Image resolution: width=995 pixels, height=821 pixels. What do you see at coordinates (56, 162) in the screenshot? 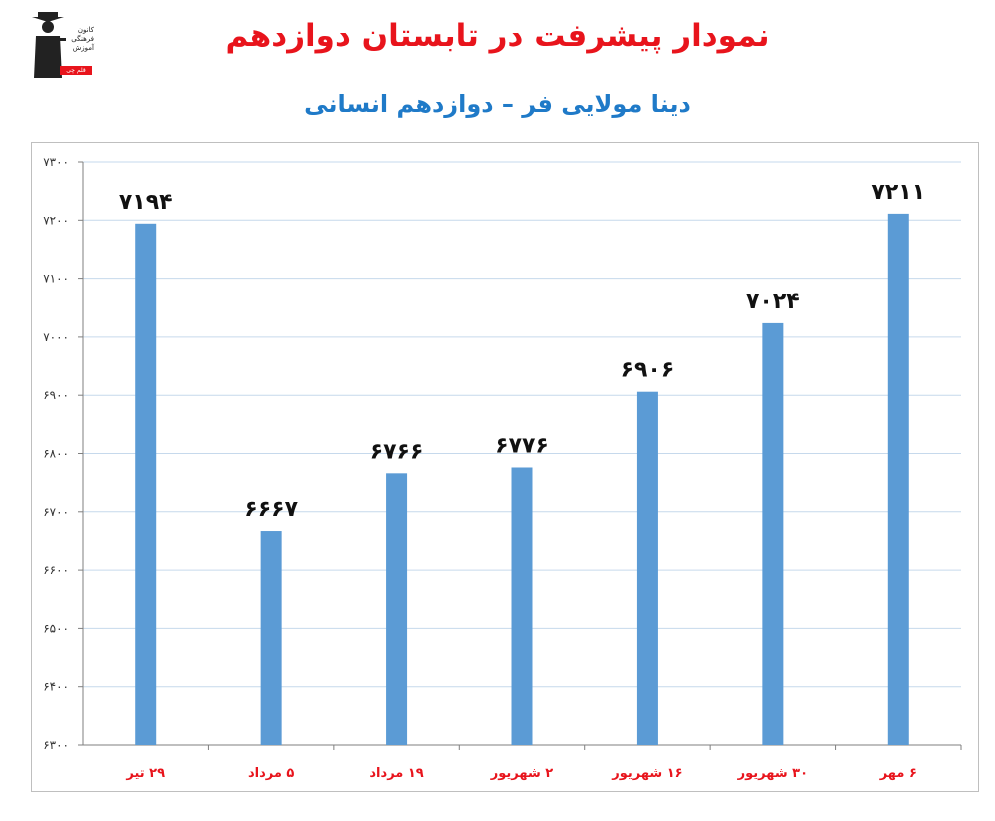
I see `y-tick-label: ۷۳۰۰` at bounding box center [56, 162].